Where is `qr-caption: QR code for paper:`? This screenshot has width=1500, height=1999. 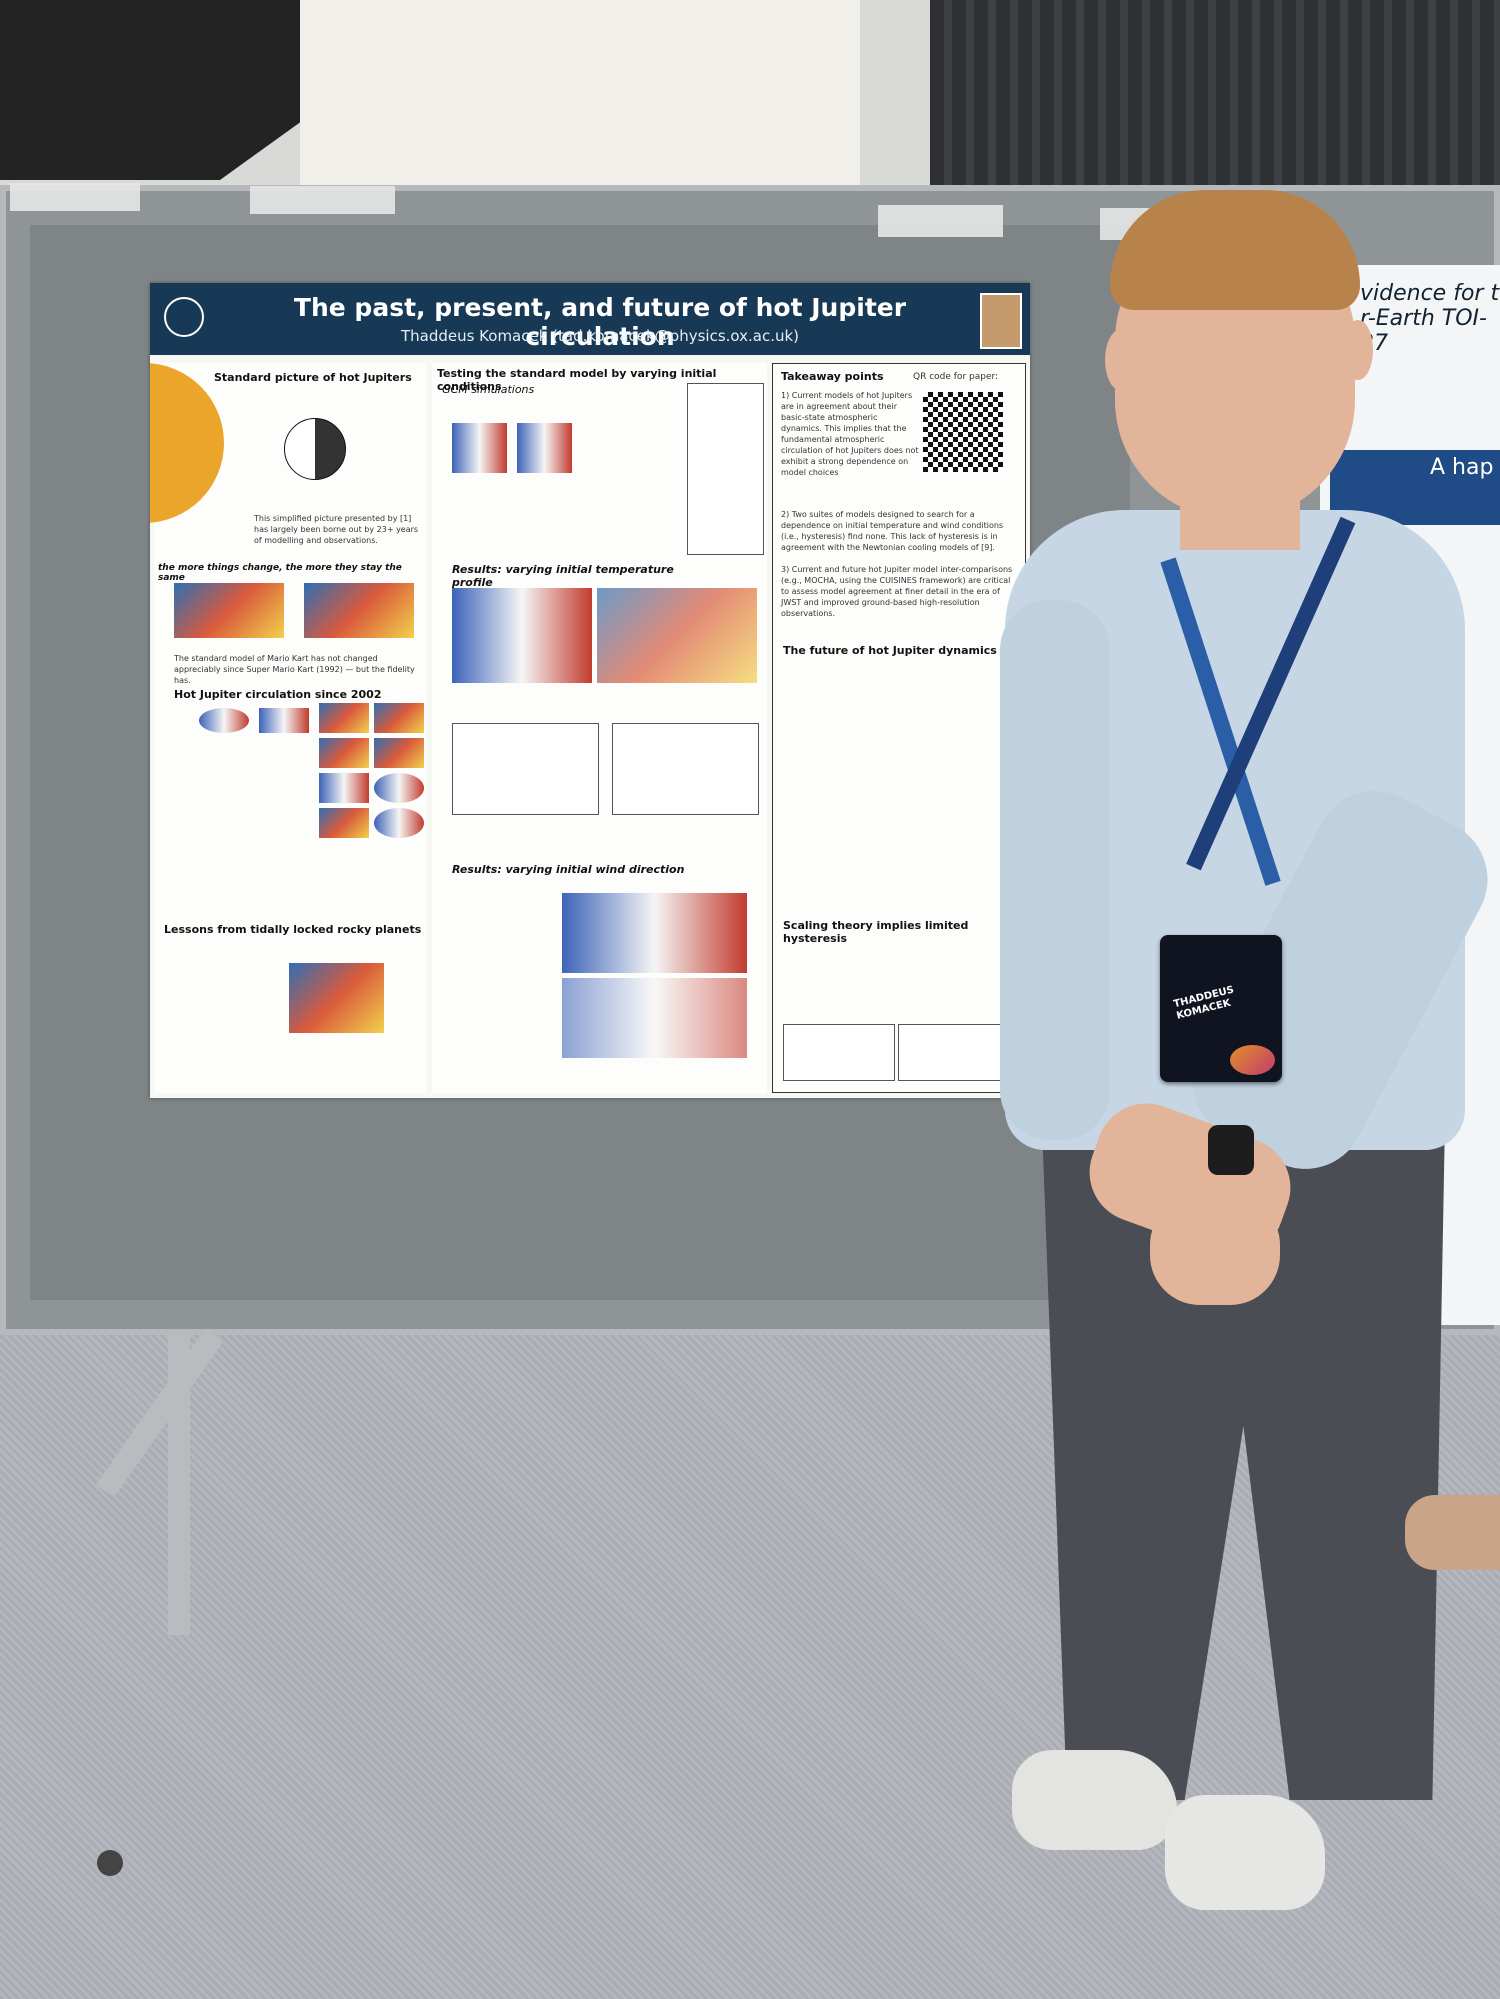 qr-caption: QR code for paper: is located at coordinates (956, 377).